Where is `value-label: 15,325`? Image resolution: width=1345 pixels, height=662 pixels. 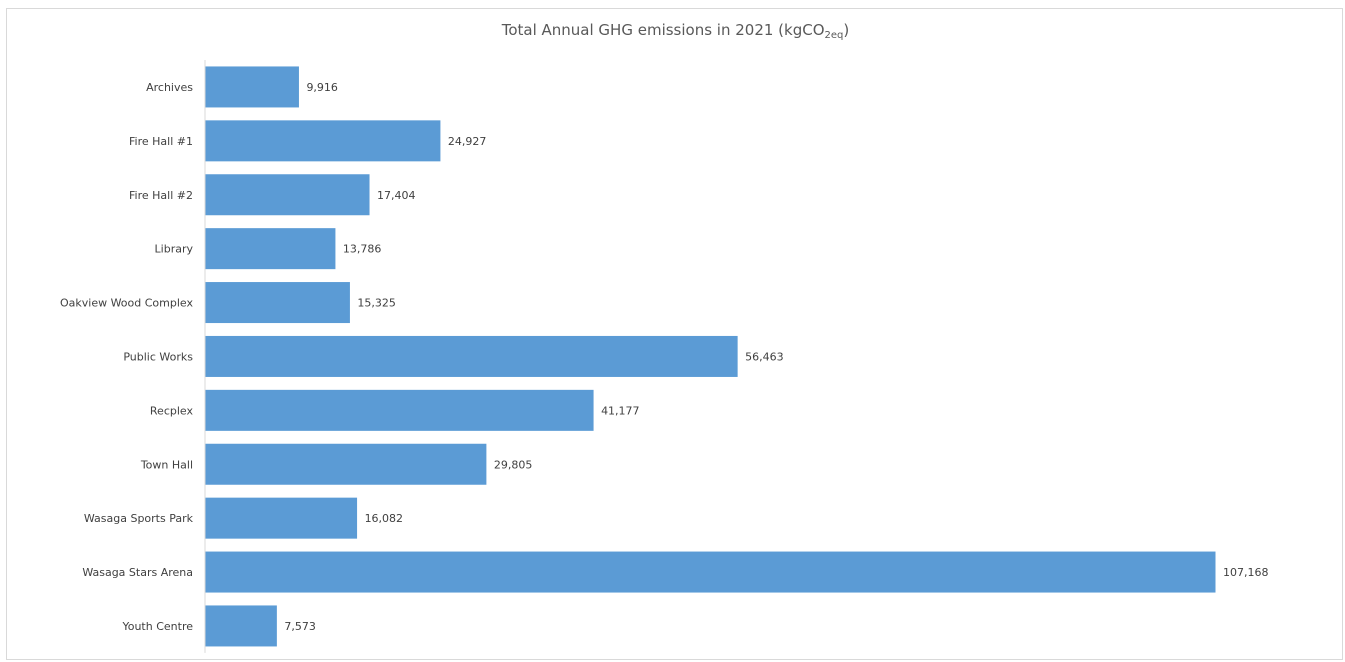
value-label: 15,325 is located at coordinates (376, 303).